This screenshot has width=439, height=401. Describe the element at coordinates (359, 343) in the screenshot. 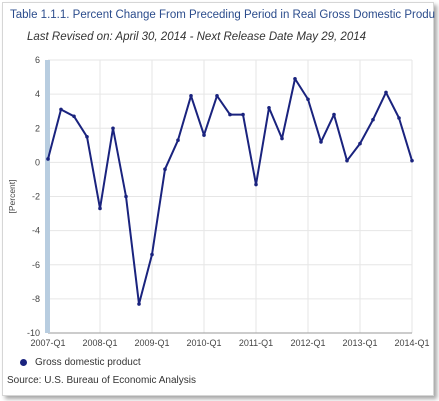

I see `x-tick-label: 2013-Q1` at that location.